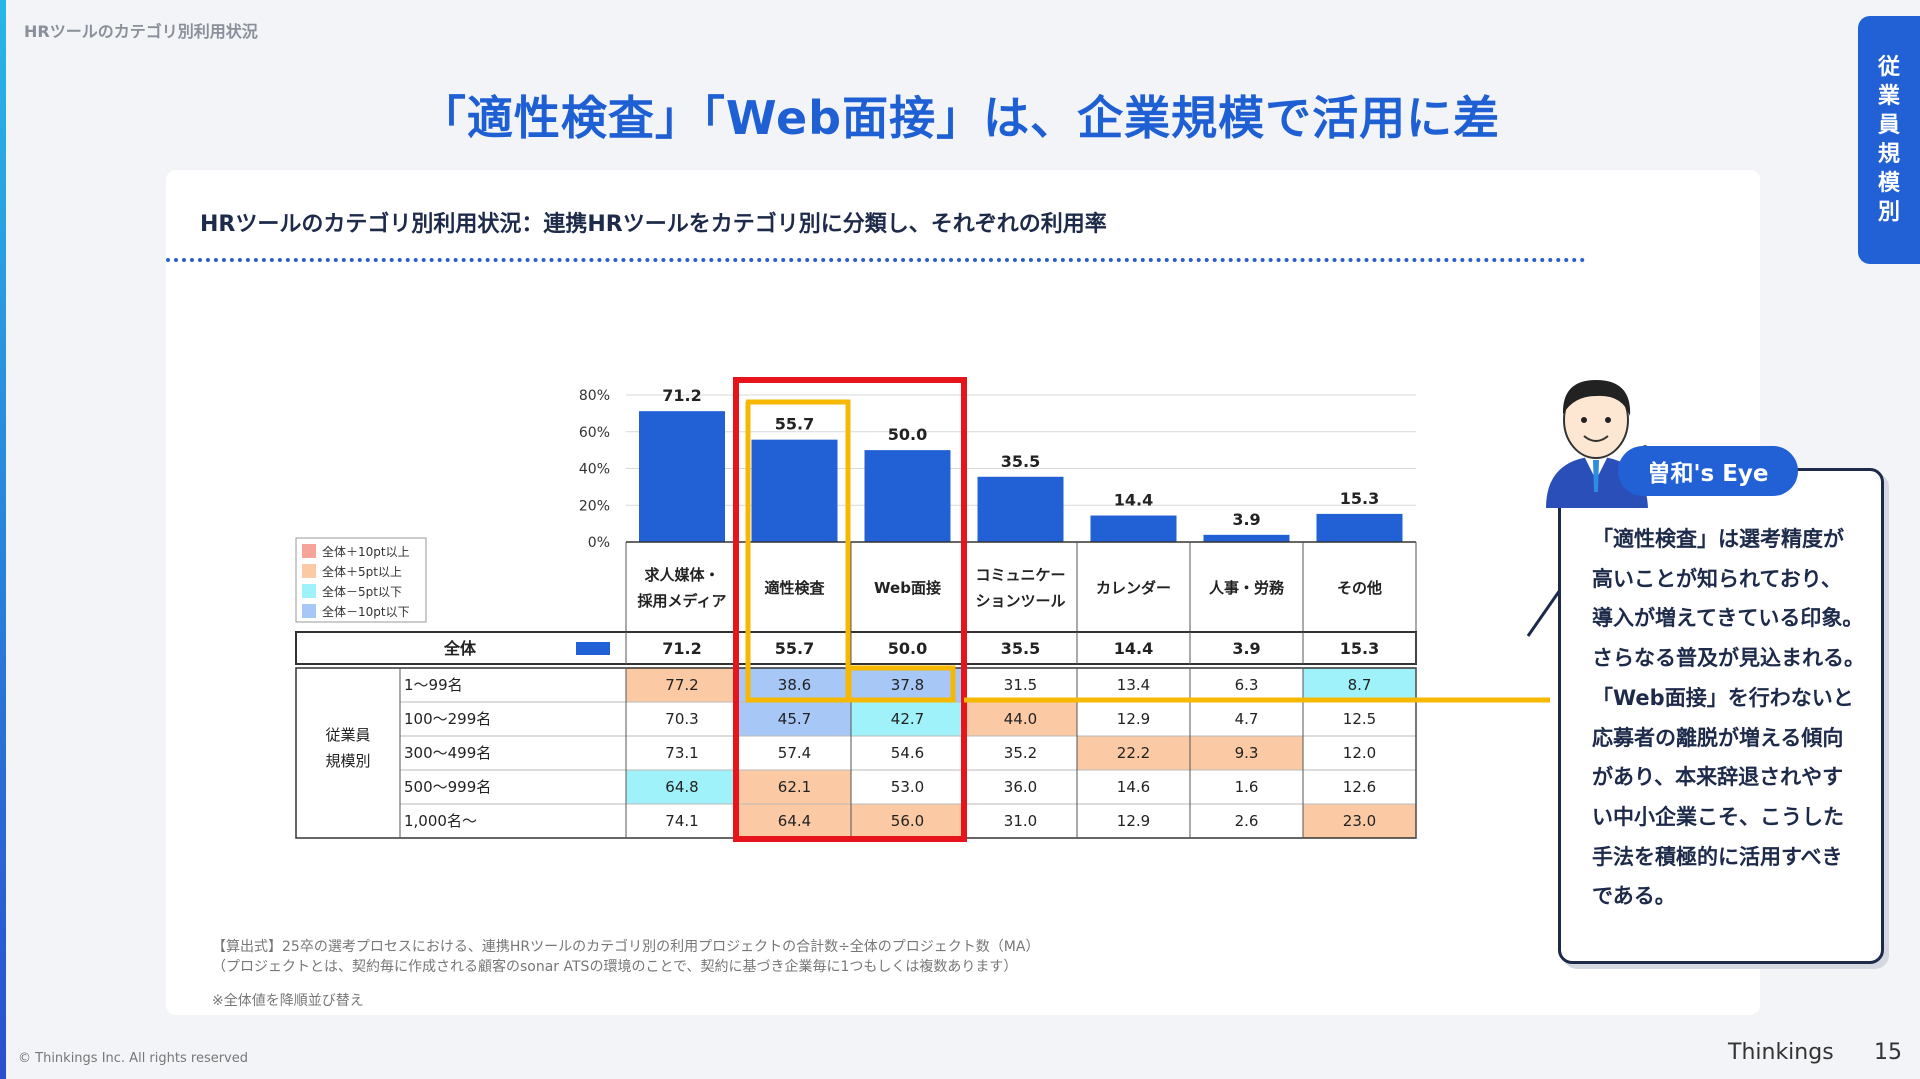 The height and width of the screenshot is (1079, 1920). I want to click on cell-value: 1.6, so click(1247, 787).